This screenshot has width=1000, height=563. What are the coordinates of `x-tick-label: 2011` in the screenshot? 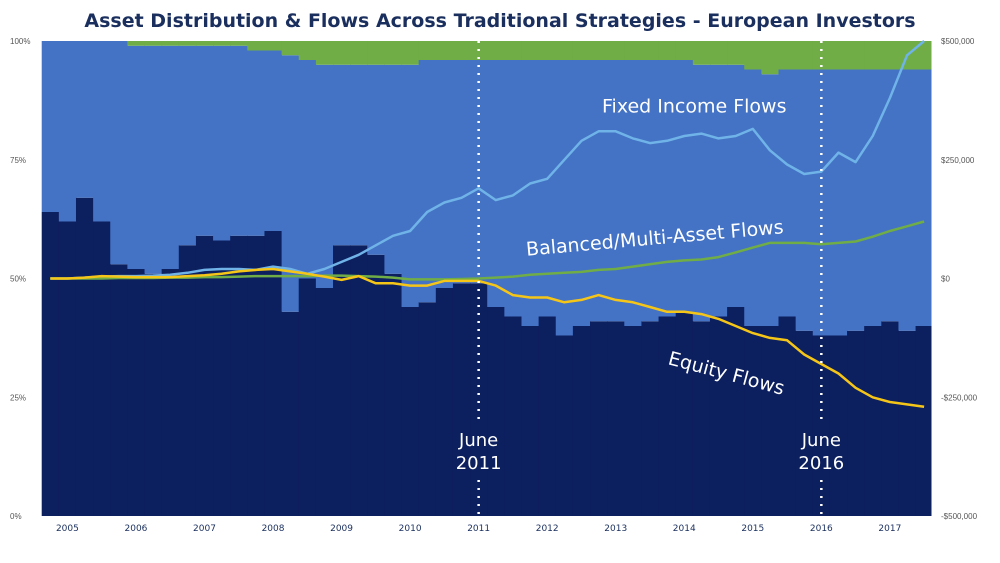 It's located at (478, 529).